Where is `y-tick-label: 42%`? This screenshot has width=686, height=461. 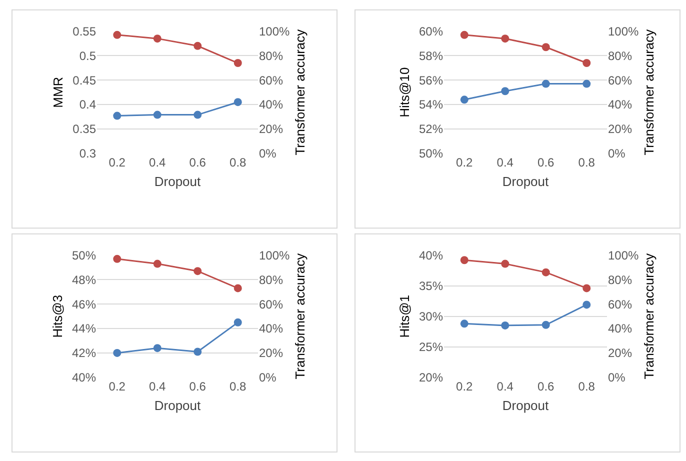 y-tick-label: 42% is located at coordinates (84, 353).